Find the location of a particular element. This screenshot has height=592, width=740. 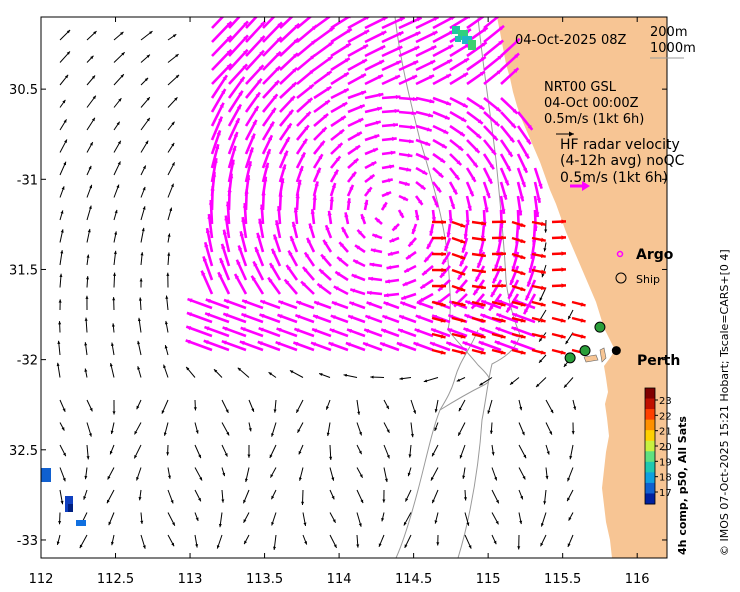

x-tick-label: 115 is located at coordinates (488, 579).